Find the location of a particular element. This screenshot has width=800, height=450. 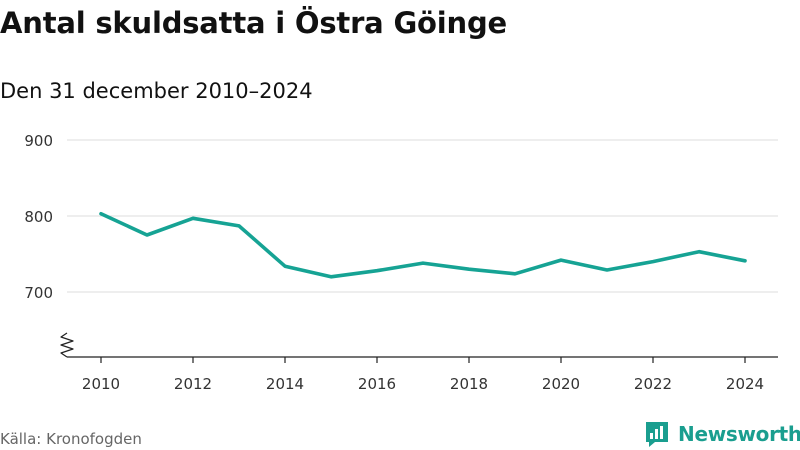

y-axis-tick-labels: 700 800 900 is located at coordinates (38, 217).